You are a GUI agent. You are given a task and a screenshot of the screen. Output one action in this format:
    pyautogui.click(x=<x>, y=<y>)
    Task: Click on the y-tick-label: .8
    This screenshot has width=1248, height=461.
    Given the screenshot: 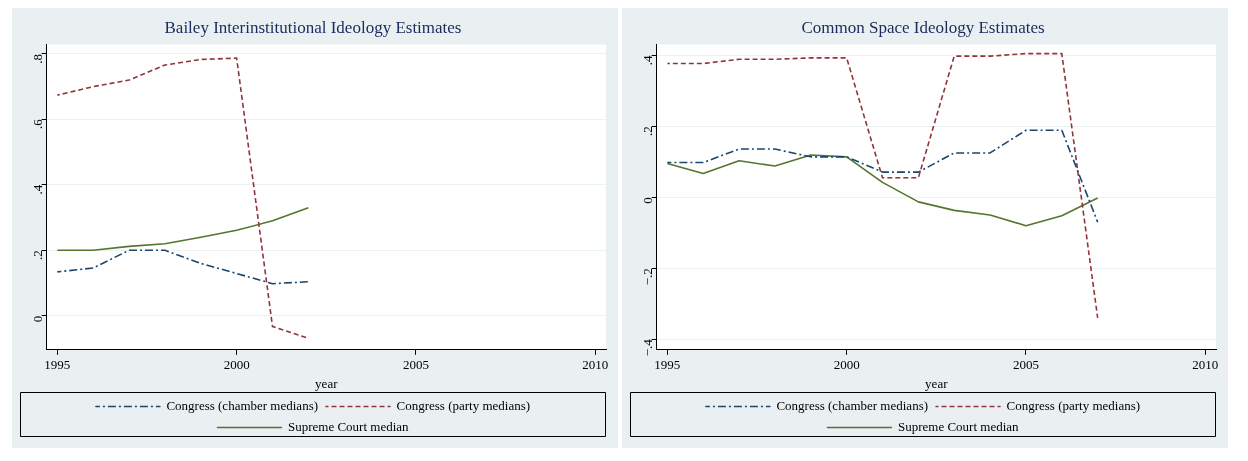 What is the action you would take?
    pyautogui.click(x=38, y=58)
    